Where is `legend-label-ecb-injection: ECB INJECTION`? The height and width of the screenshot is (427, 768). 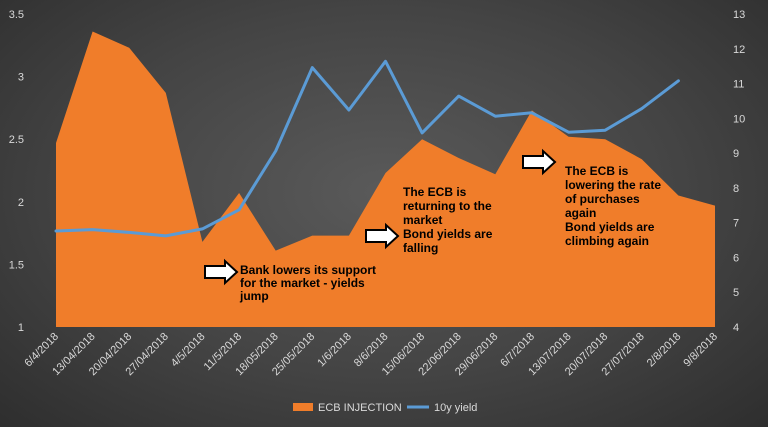
legend-label-ecb-injection: ECB INJECTION is located at coordinates (360, 408).